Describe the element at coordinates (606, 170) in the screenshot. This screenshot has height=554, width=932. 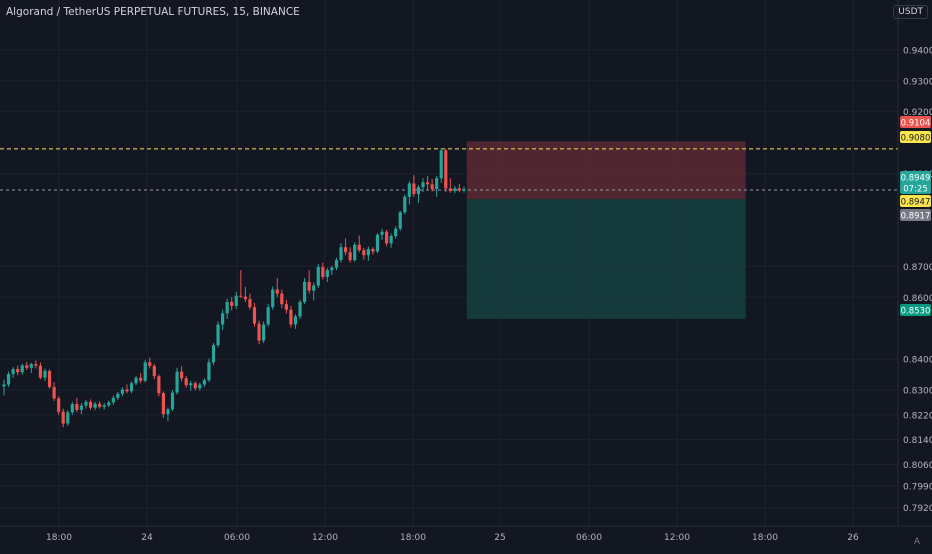
I see `stop-loss-zone` at that location.